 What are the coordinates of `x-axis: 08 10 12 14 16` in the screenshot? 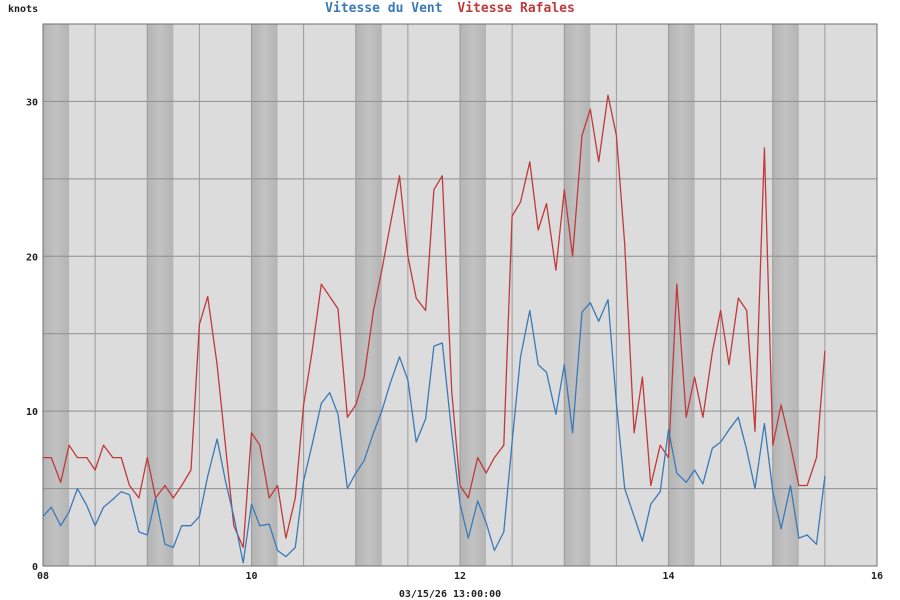 It's located at (460, 576).